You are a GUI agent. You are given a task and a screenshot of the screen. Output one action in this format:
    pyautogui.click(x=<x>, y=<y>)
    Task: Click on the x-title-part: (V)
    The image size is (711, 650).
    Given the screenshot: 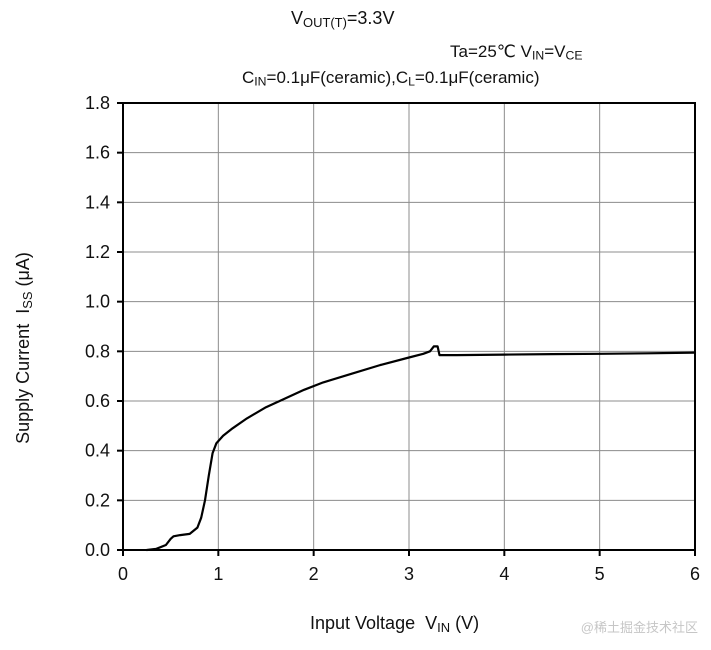 What is the action you would take?
    pyautogui.click(x=465, y=623)
    